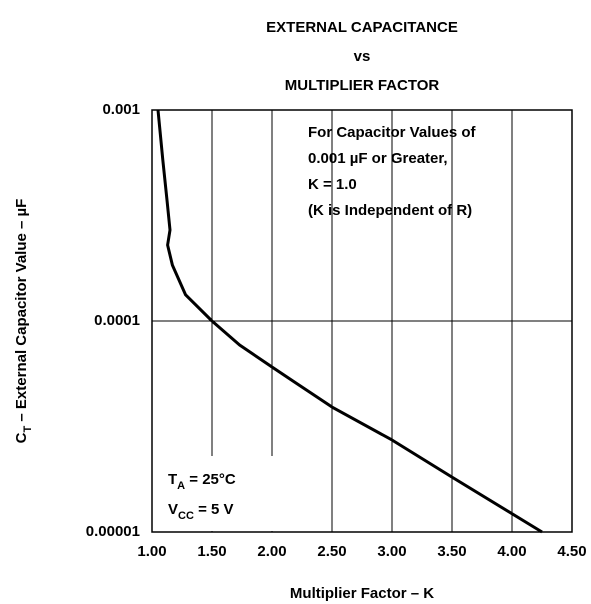  What do you see at coordinates (172, 479) in the screenshot?
I see `condition-part: T` at bounding box center [172, 479].